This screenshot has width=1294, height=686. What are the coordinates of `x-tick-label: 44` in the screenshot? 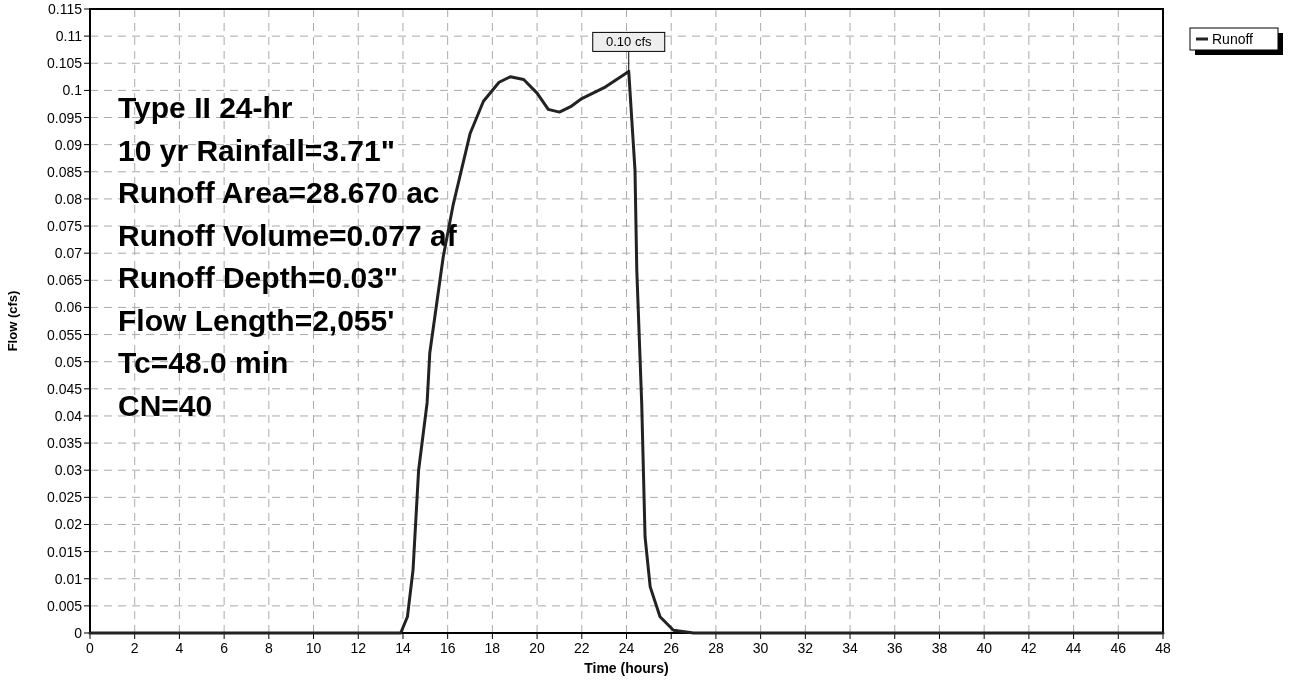 It's located at (1073, 648).